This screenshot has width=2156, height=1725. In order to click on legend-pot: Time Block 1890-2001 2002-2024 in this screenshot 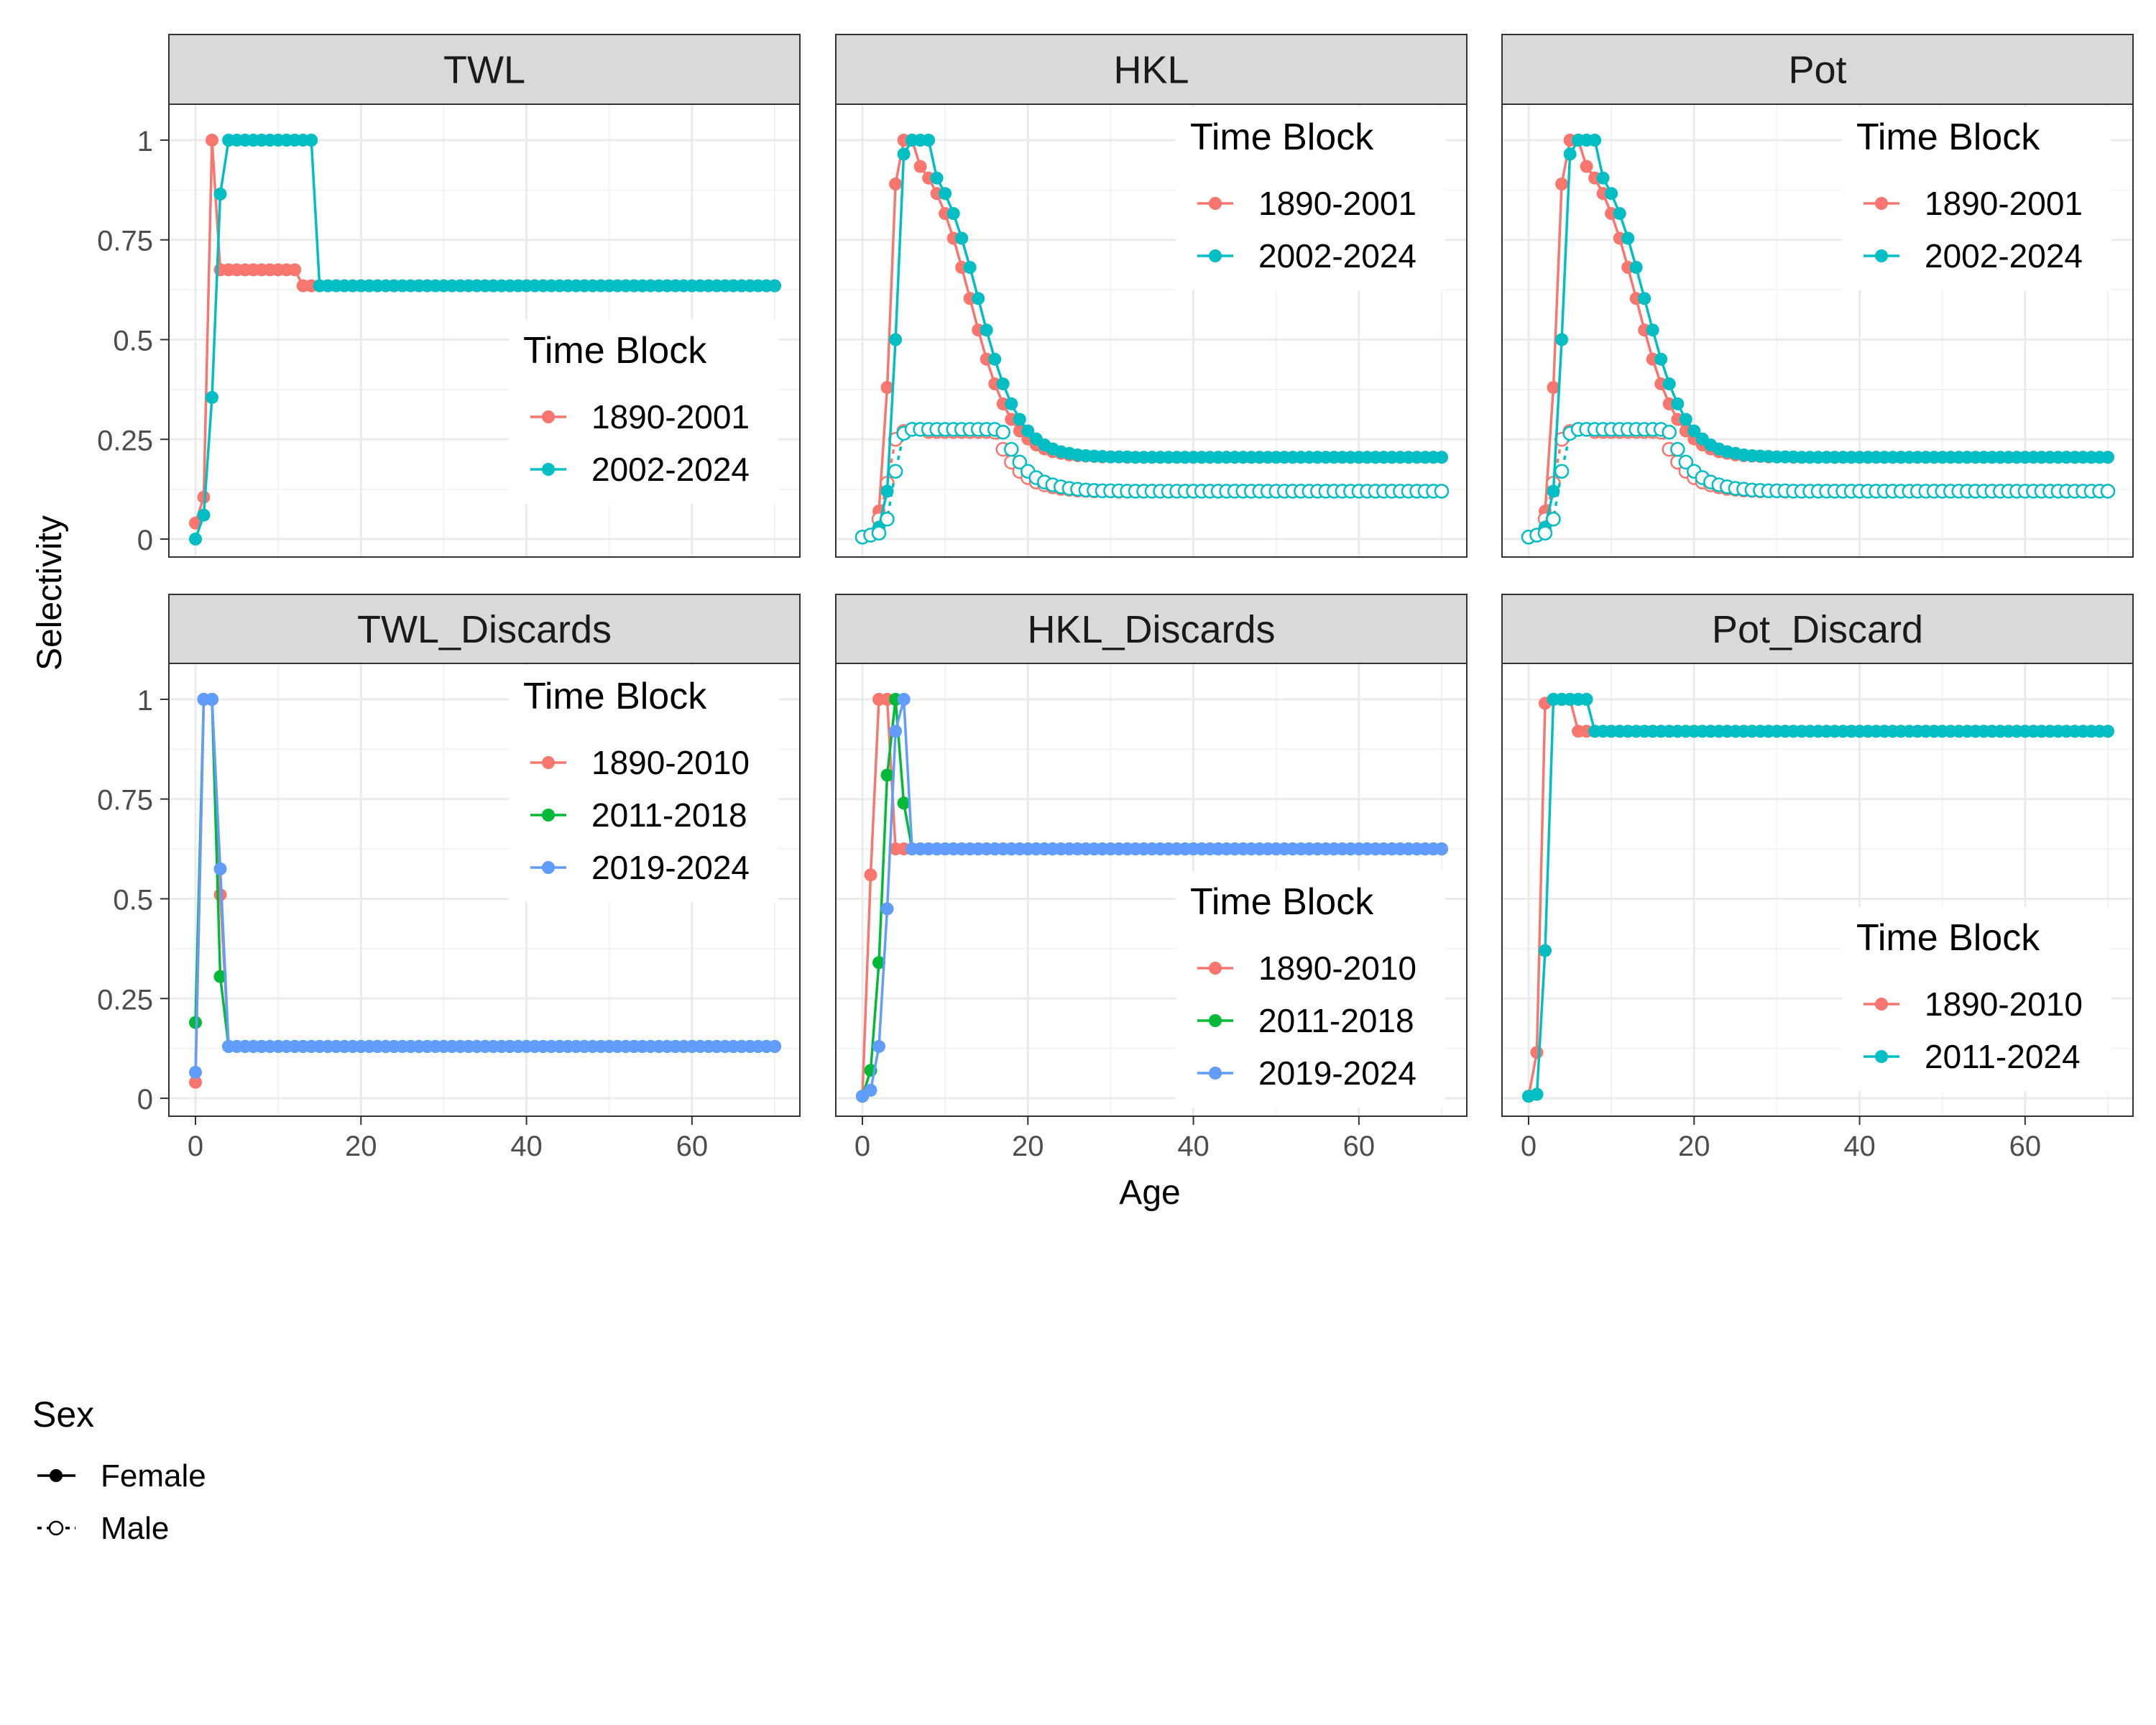, I will do `click(1977, 198)`.